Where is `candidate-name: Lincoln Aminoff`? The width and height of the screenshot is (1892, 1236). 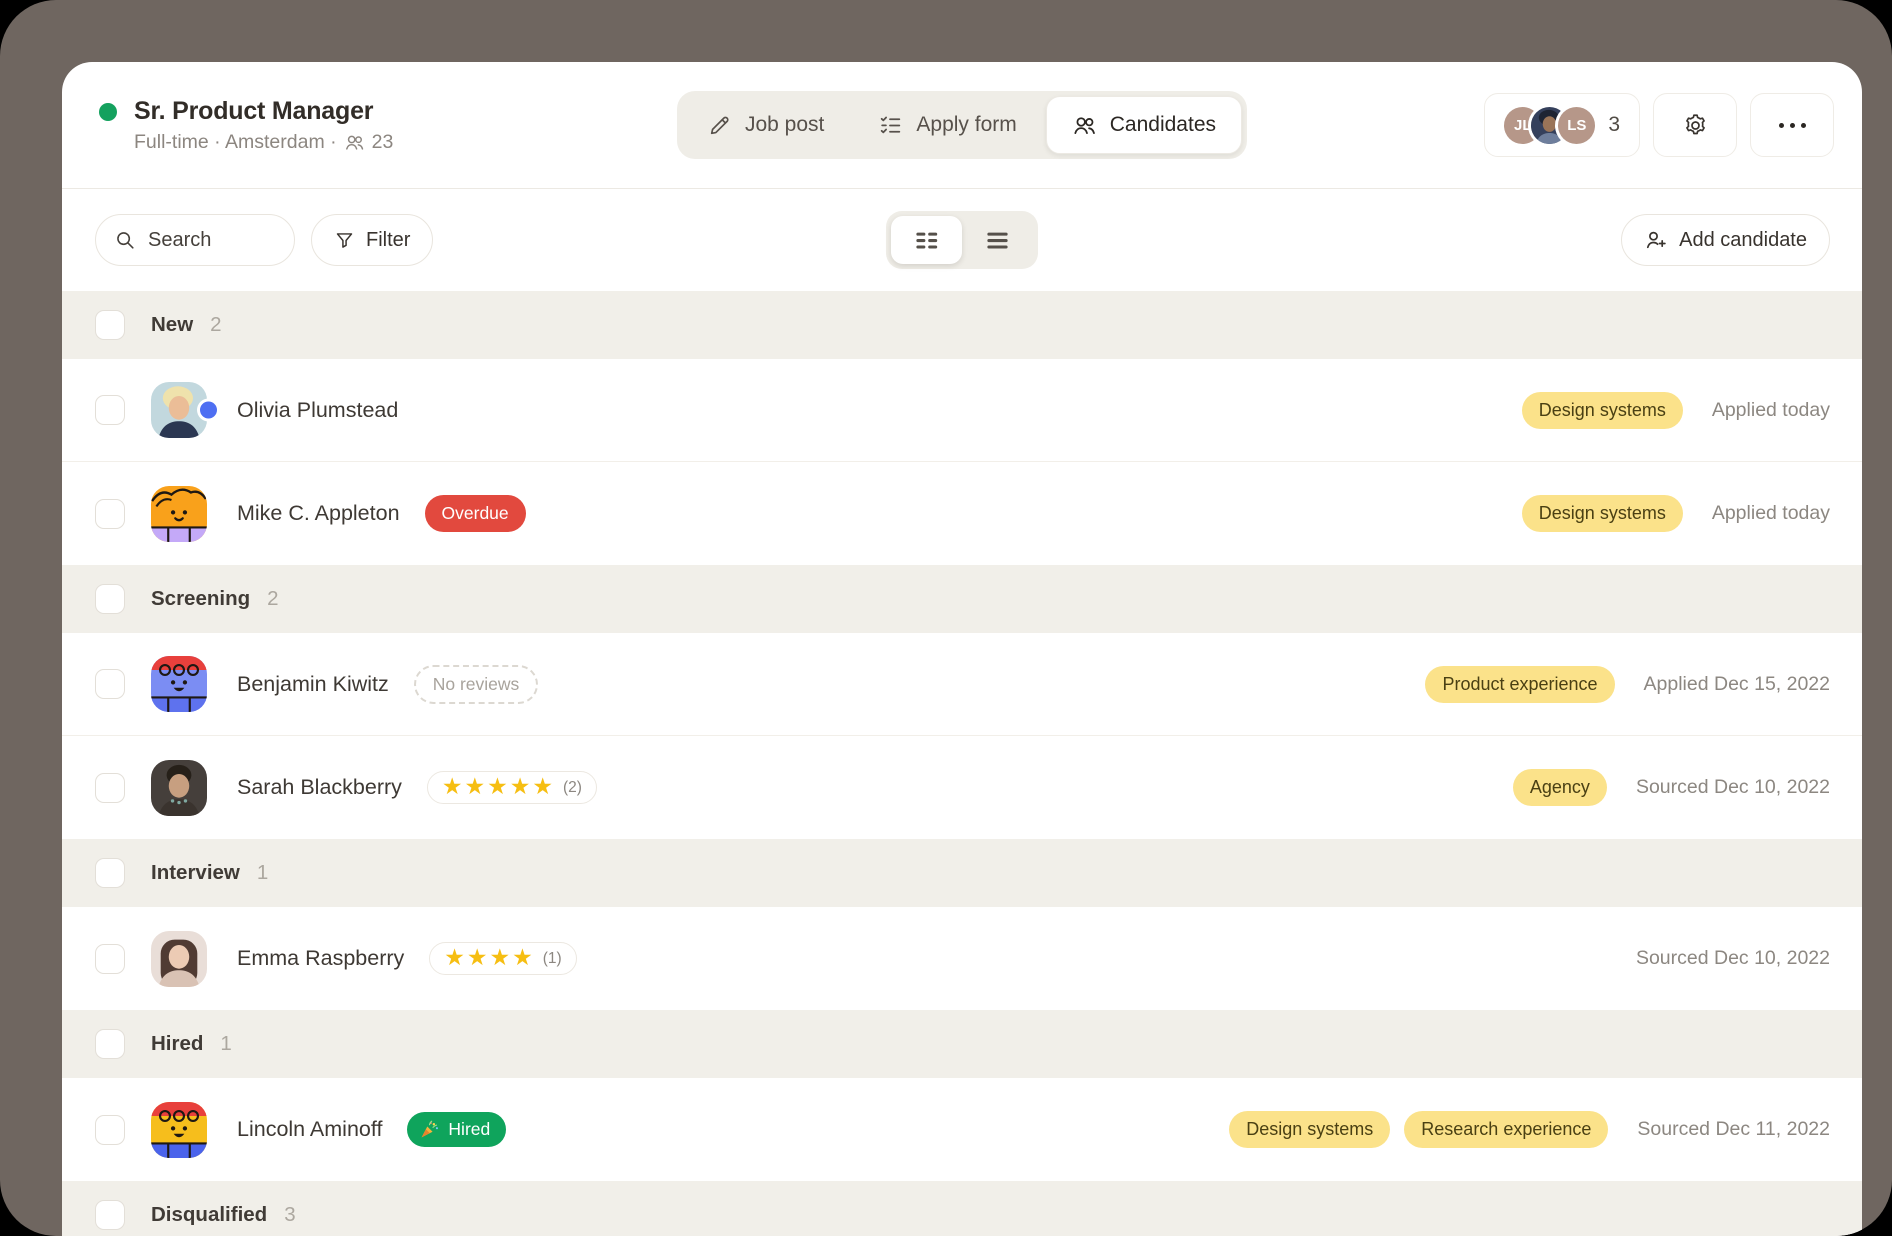
candidate-name: Lincoln Aminoff is located at coordinates (310, 1129).